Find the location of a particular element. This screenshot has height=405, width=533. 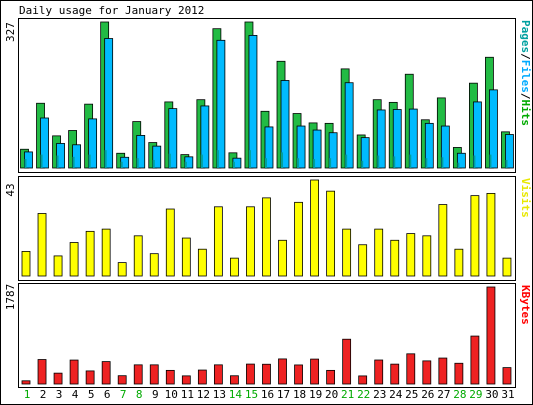

legend-text: Visits is located at coordinates (525, 198).